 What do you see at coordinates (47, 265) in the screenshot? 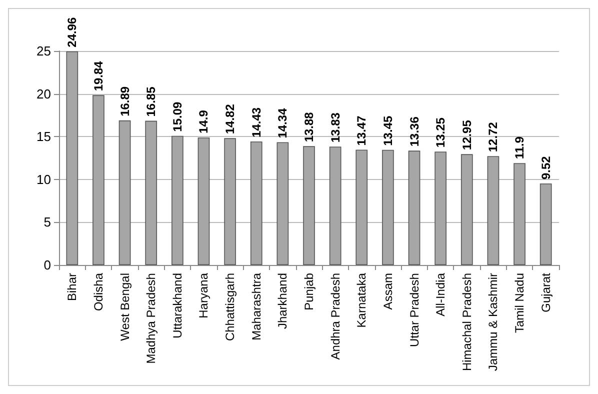
I see `y-tick-label: 0` at bounding box center [47, 265].